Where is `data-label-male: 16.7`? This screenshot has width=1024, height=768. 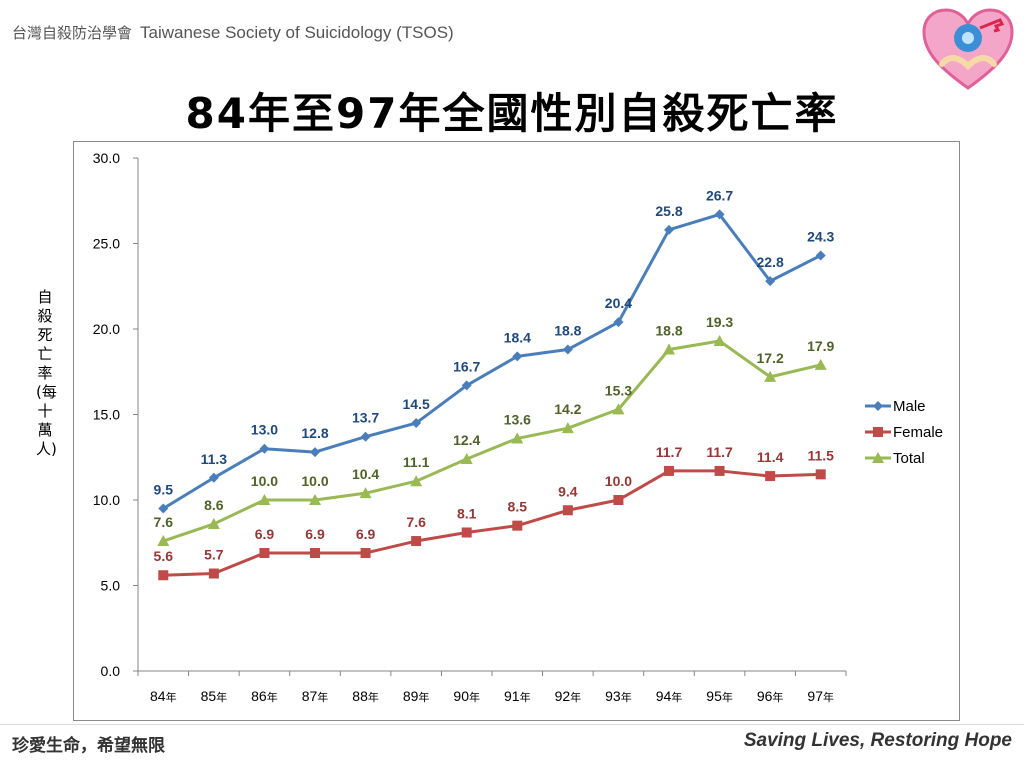
data-label-male: 16.7 is located at coordinates (466, 366).